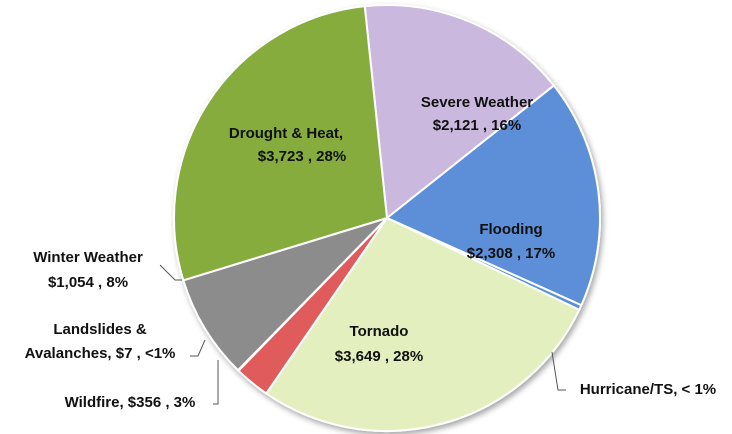  Describe the element at coordinates (100, 353) in the screenshot. I see `label-landslides-line2: Avalanches, $7 , <1%` at that location.